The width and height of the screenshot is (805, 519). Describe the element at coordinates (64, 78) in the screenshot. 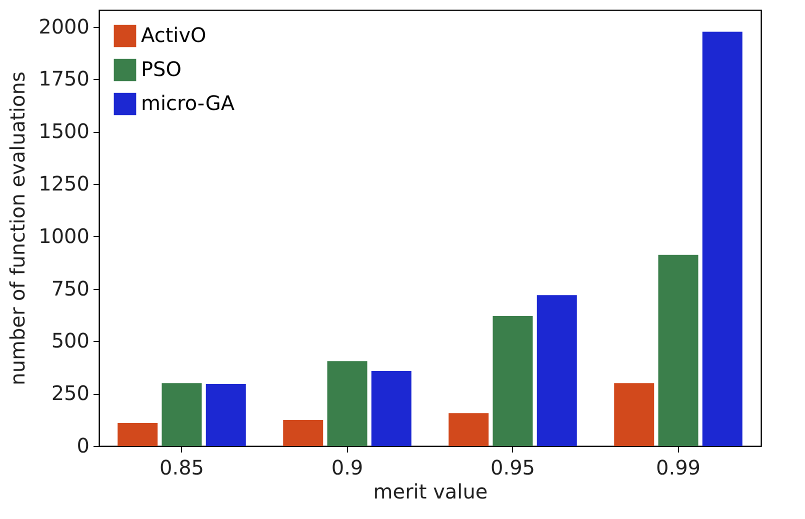

I see `y-tick-label: 1750` at that location.